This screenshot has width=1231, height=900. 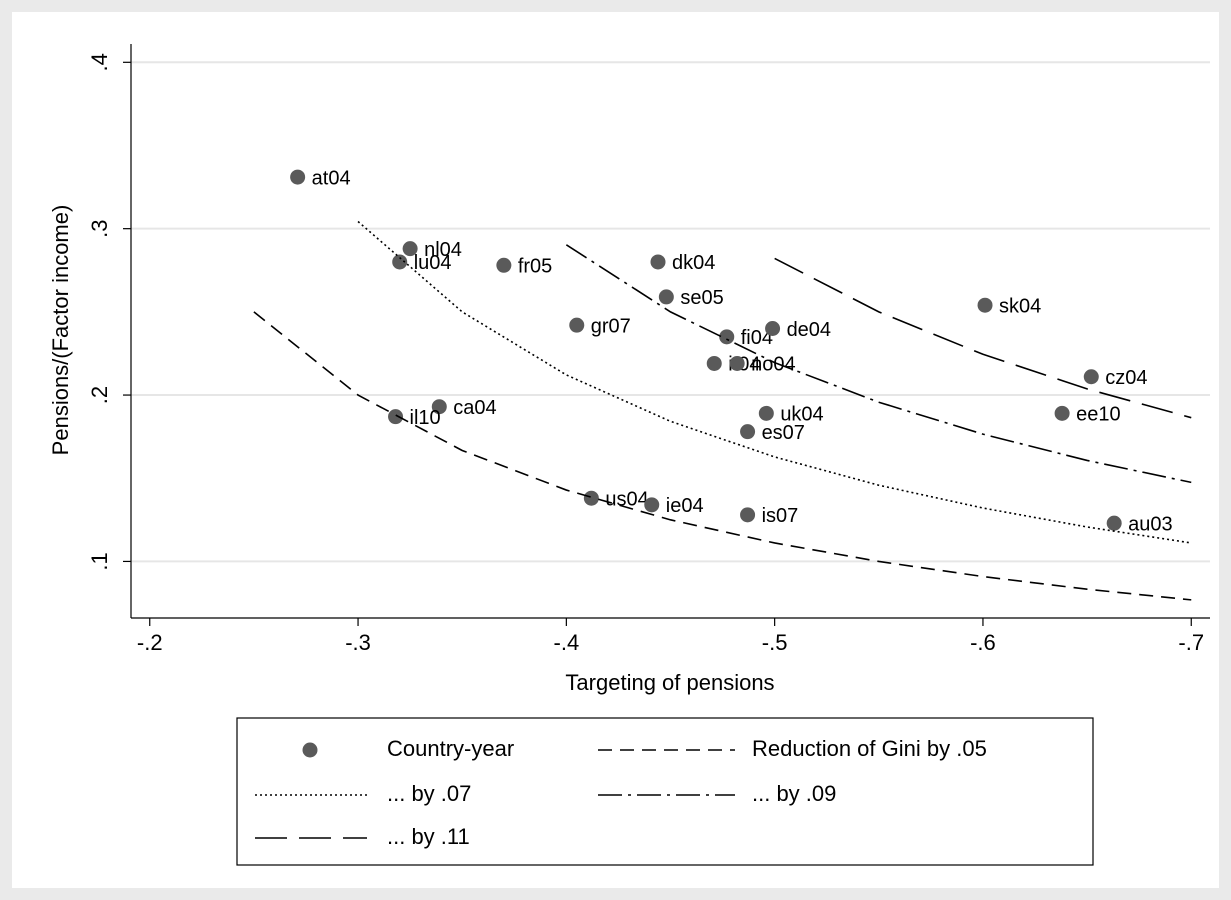 I want to click on y-tick-label: .1, so click(x=99, y=561).